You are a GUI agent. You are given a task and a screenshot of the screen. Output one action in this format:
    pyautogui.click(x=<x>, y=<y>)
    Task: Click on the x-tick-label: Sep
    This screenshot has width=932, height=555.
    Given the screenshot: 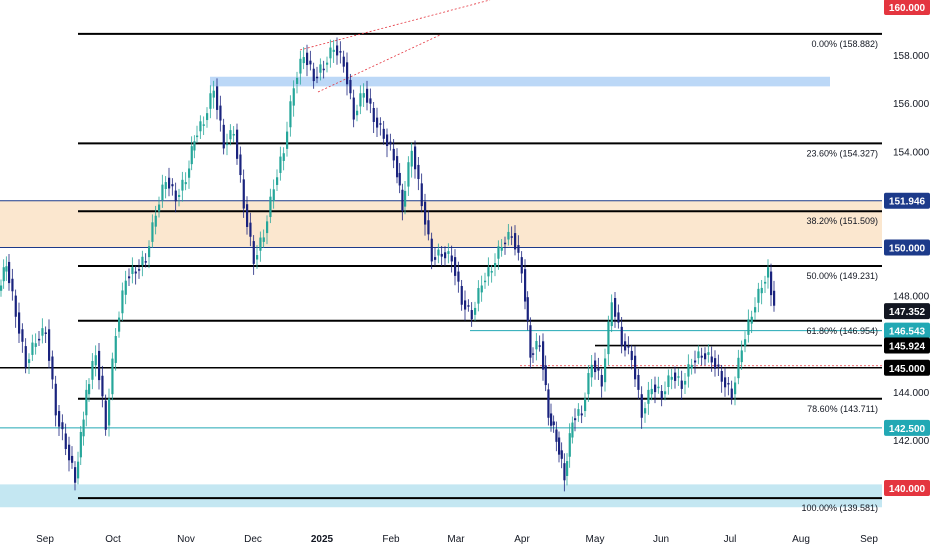 What is the action you would take?
    pyautogui.click(x=45, y=539)
    